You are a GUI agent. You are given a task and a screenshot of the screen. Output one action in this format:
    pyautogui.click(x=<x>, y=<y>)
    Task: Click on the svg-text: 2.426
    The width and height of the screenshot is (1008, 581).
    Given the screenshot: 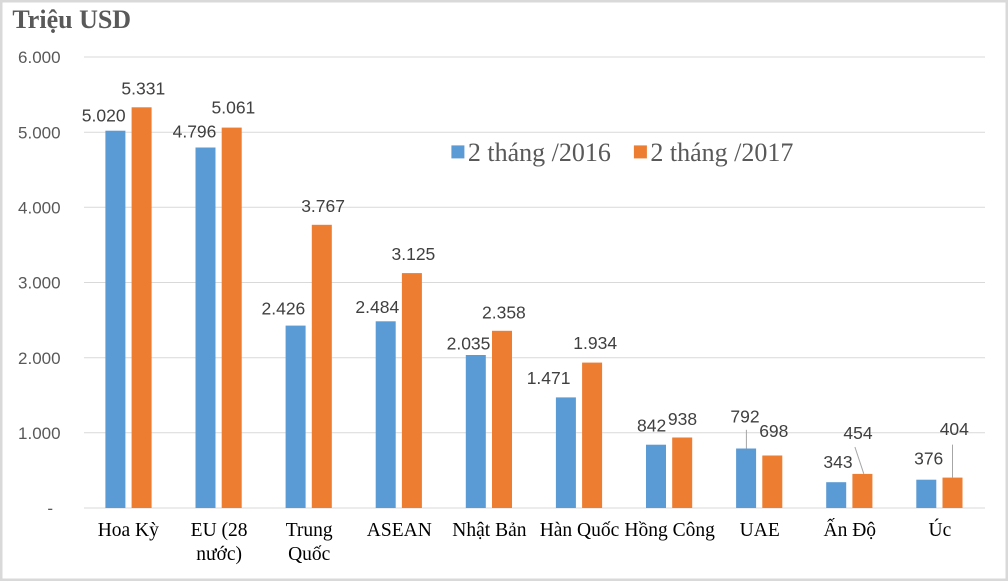 What is the action you would take?
    pyautogui.click(x=284, y=308)
    